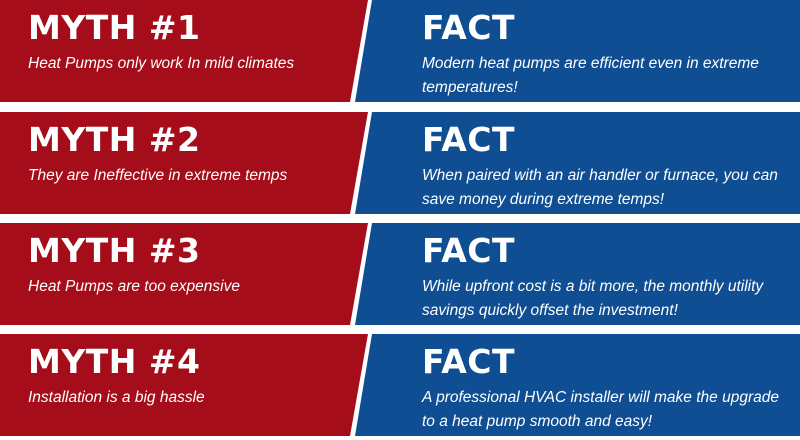 This screenshot has height=440, width=800. What do you see at coordinates (158, 175) in the screenshot?
I see `myth-text-2: They are Ineffective in extreme temps` at bounding box center [158, 175].